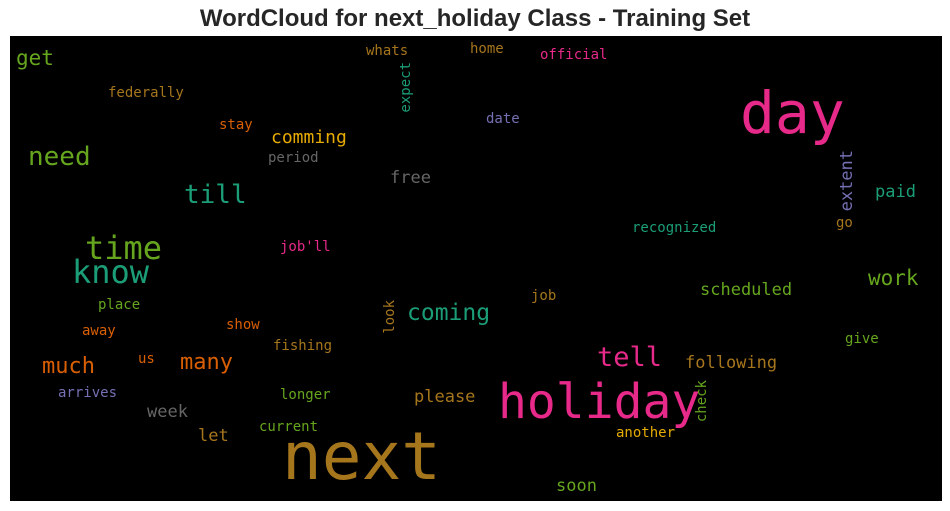  I want to click on word-let: let, so click(213, 436).